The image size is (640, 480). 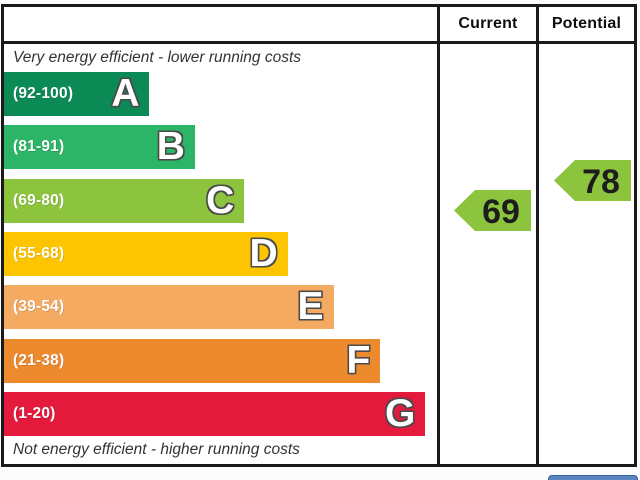 I want to click on band-g-letter: G, so click(x=400, y=413).